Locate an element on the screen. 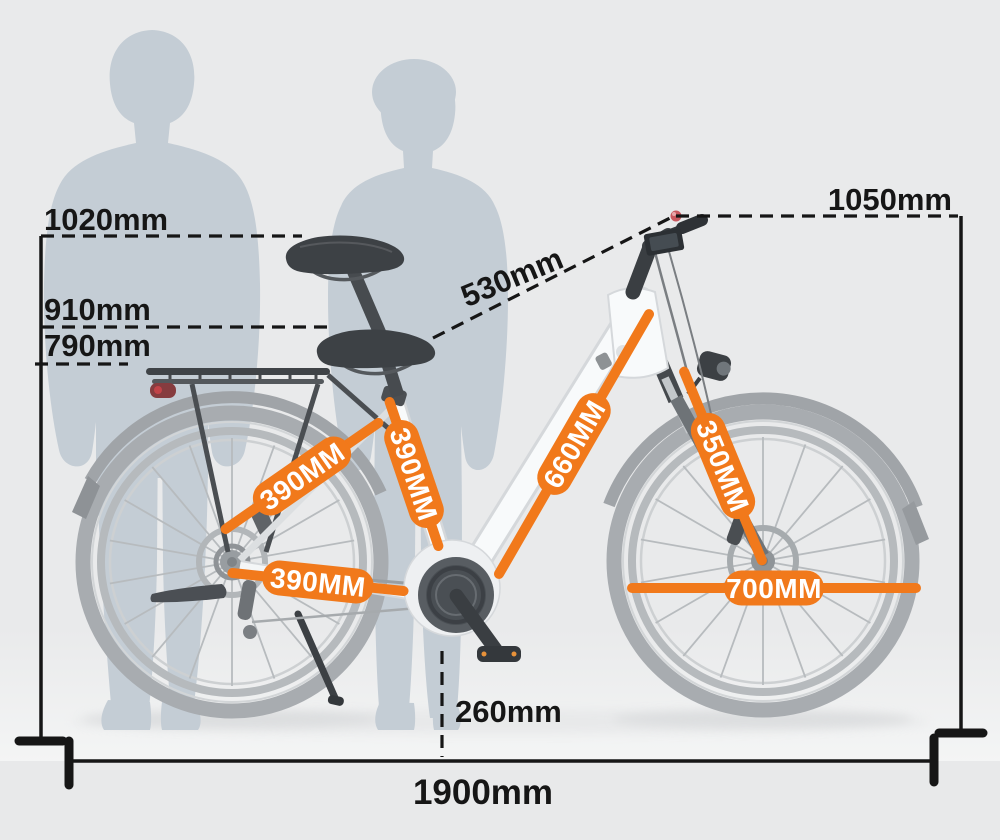 Image resolution: width=1000 pixels, height=840 pixels. crank-arm is located at coordinates (476, 623).